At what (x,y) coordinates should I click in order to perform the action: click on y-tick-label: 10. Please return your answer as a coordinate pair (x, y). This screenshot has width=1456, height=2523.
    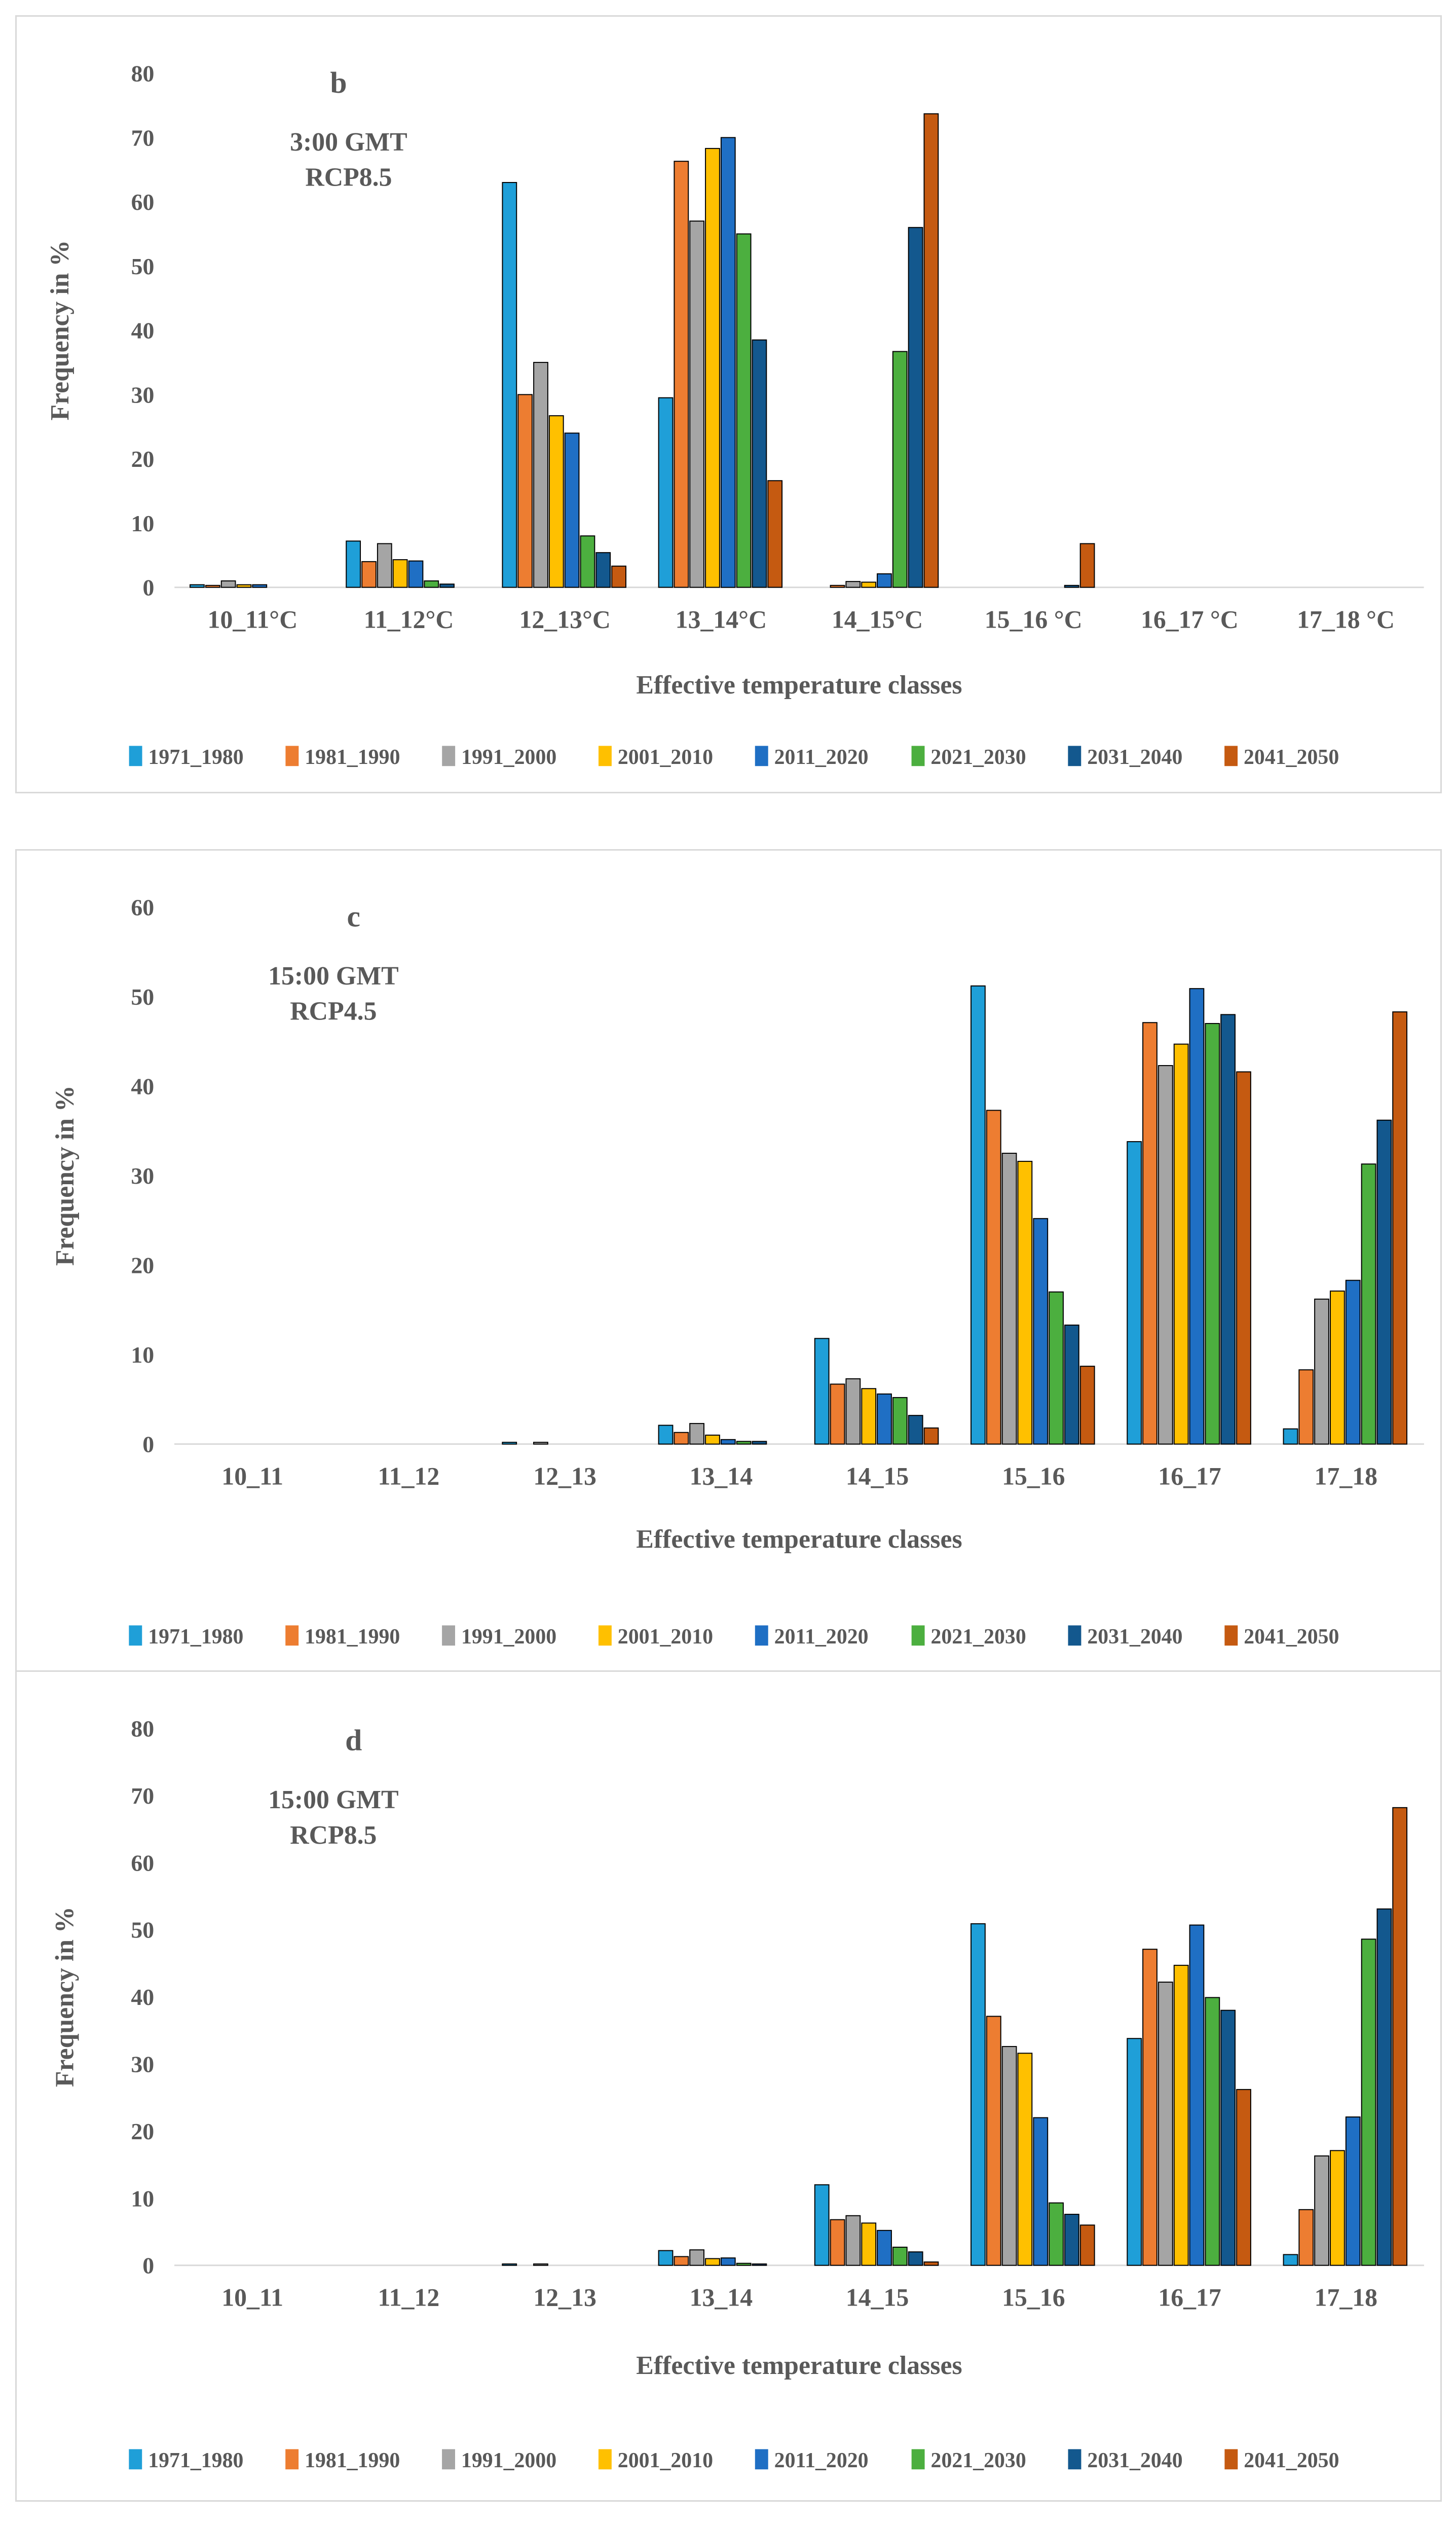
    Looking at the image, I should click on (142, 2198).